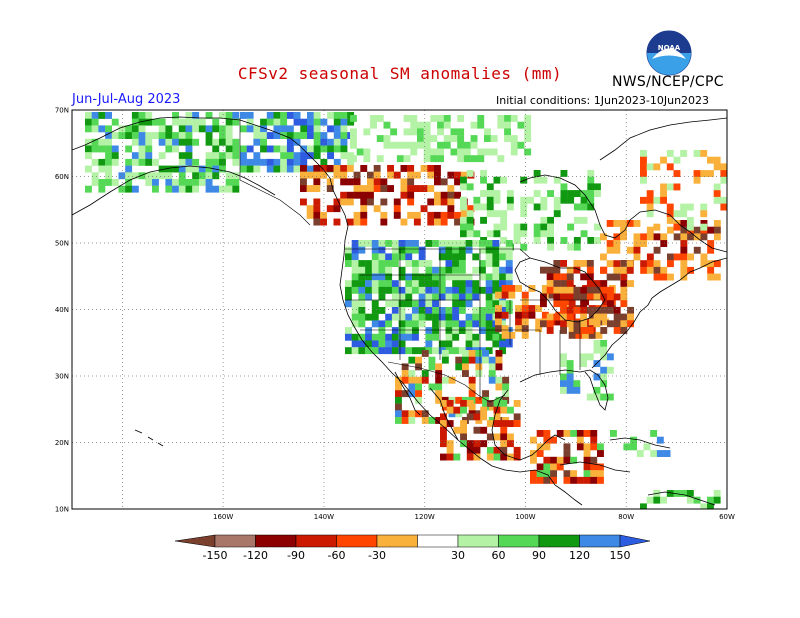 The height and width of the screenshot is (618, 800). Describe the element at coordinates (727, 517) in the screenshot. I see `longitude-label: 60W` at that location.